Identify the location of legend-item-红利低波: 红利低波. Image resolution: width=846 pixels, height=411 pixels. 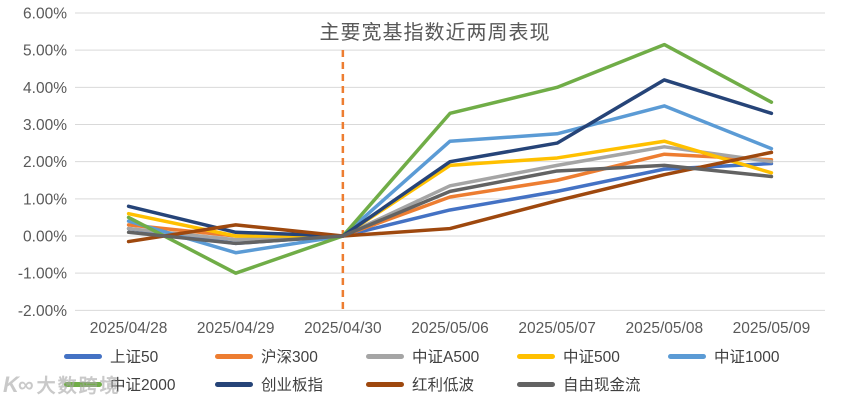
(441, 384).